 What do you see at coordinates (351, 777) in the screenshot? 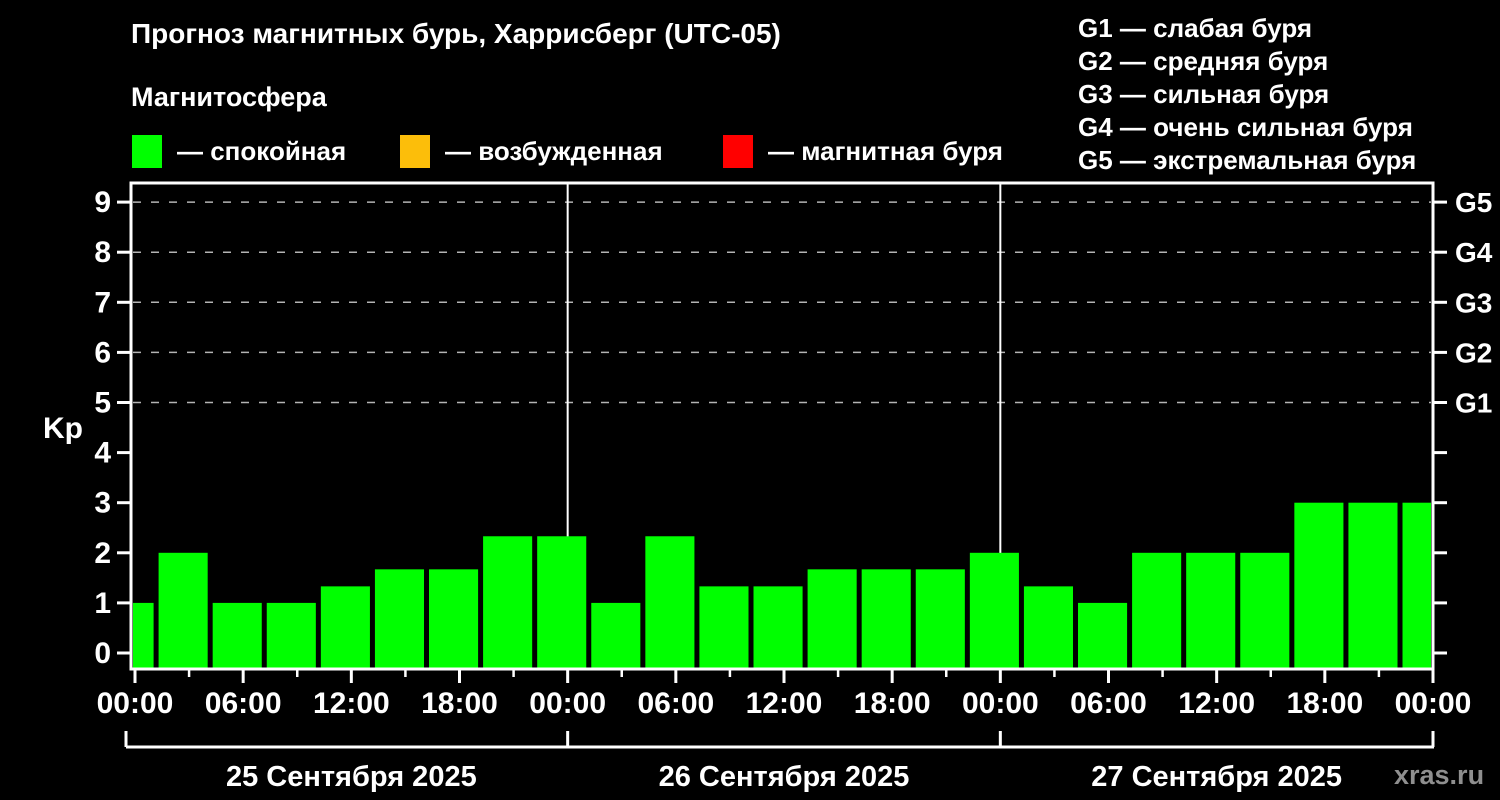
I see `date-label: 25 Сентября 2025` at bounding box center [351, 777].